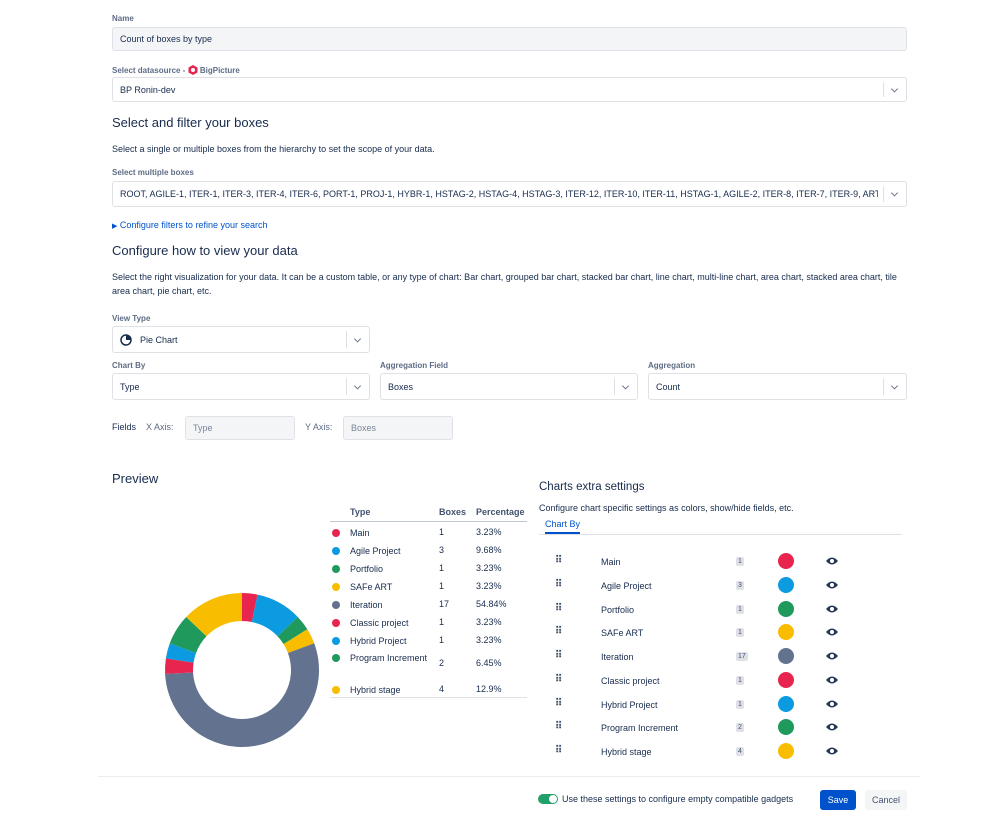 This screenshot has height=823, width=999. Describe the element at coordinates (509, 89) in the screenshot. I see `datasource-select: BP Ronin-dev` at that location.